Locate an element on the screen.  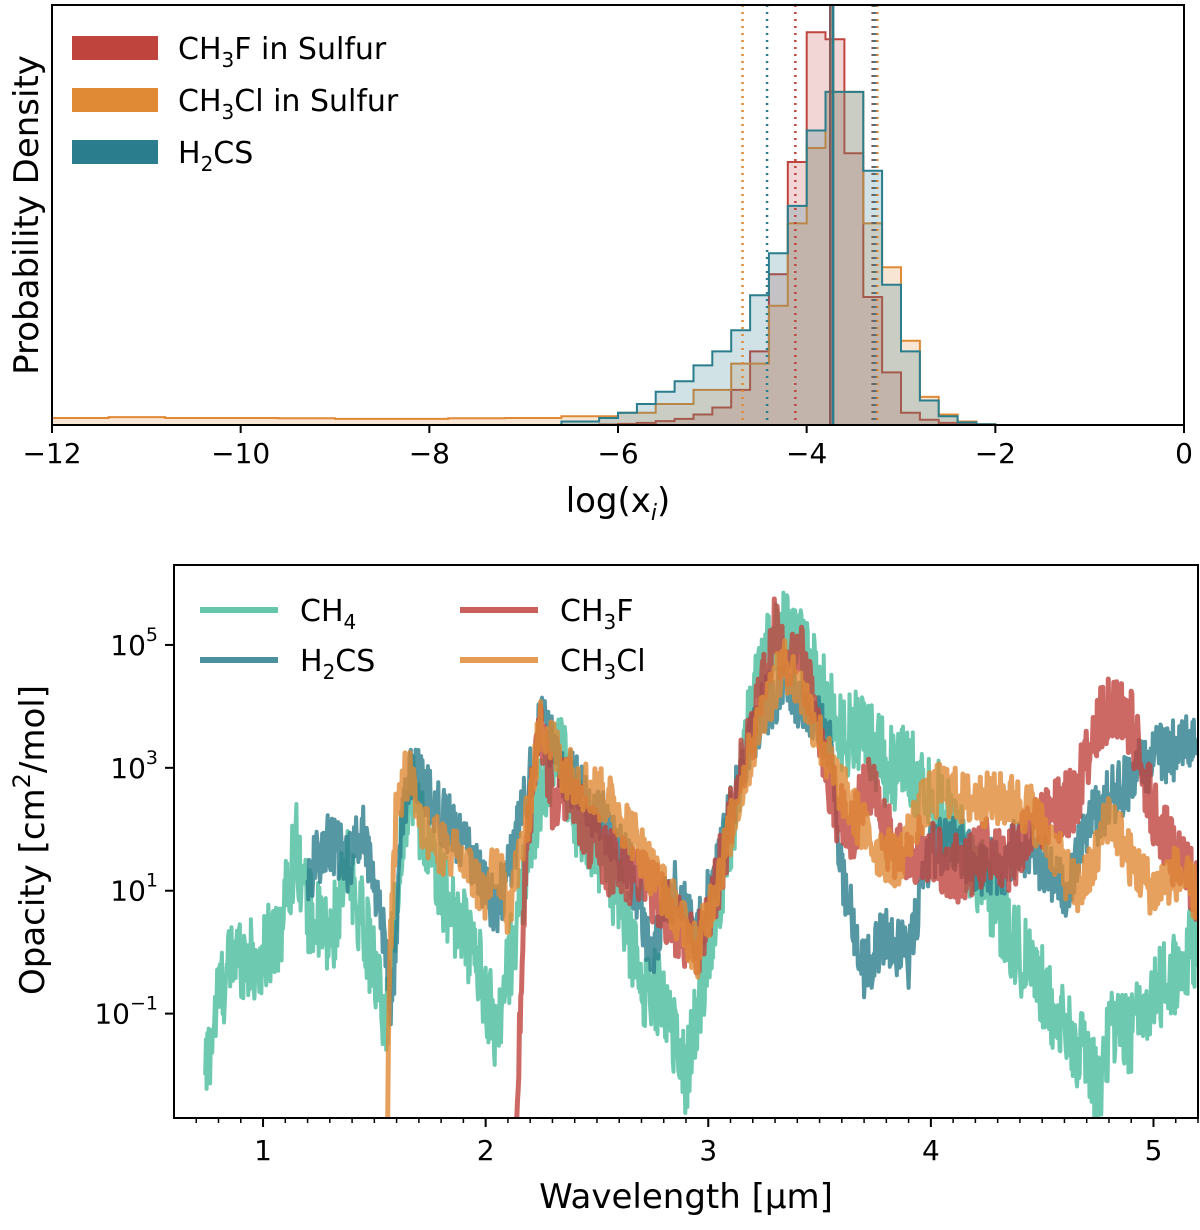
legend-swatch-ch3f is located at coordinates (115, 48).